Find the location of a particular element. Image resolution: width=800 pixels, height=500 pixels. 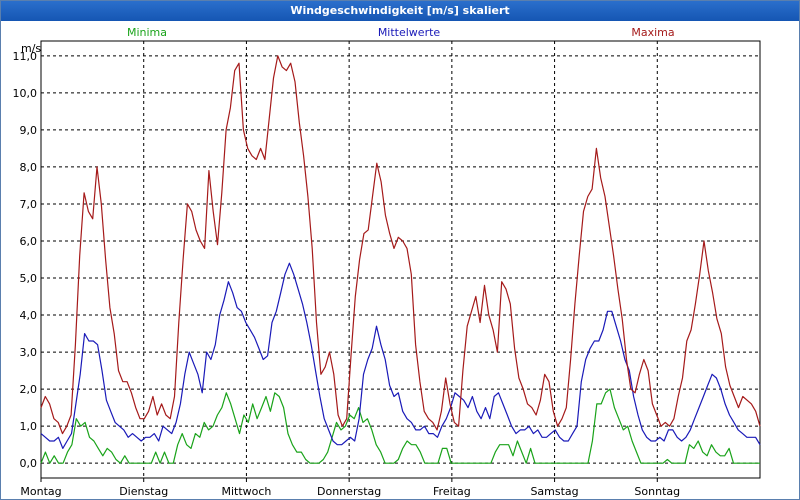

y-tick-label: 6,0 is located at coordinates (29, 241).